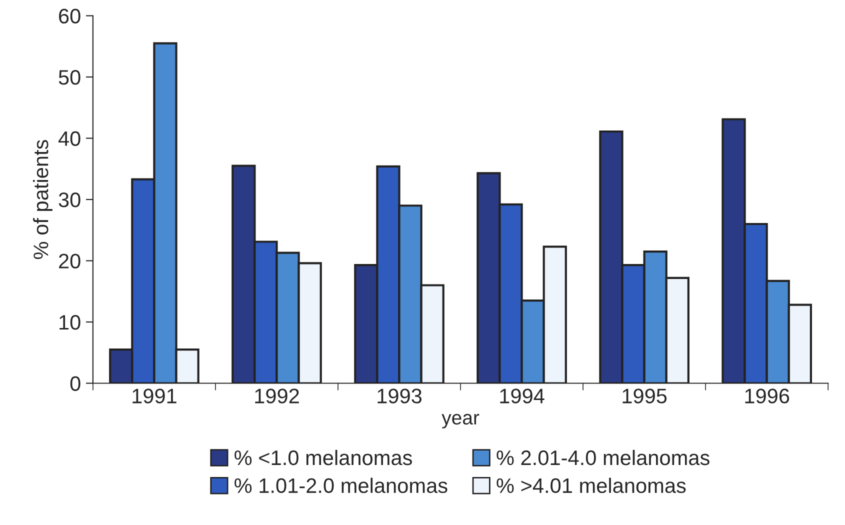  Describe the element at coordinates (154, 396) in the screenshot. I see `x-tick-label: 1991` at that location.